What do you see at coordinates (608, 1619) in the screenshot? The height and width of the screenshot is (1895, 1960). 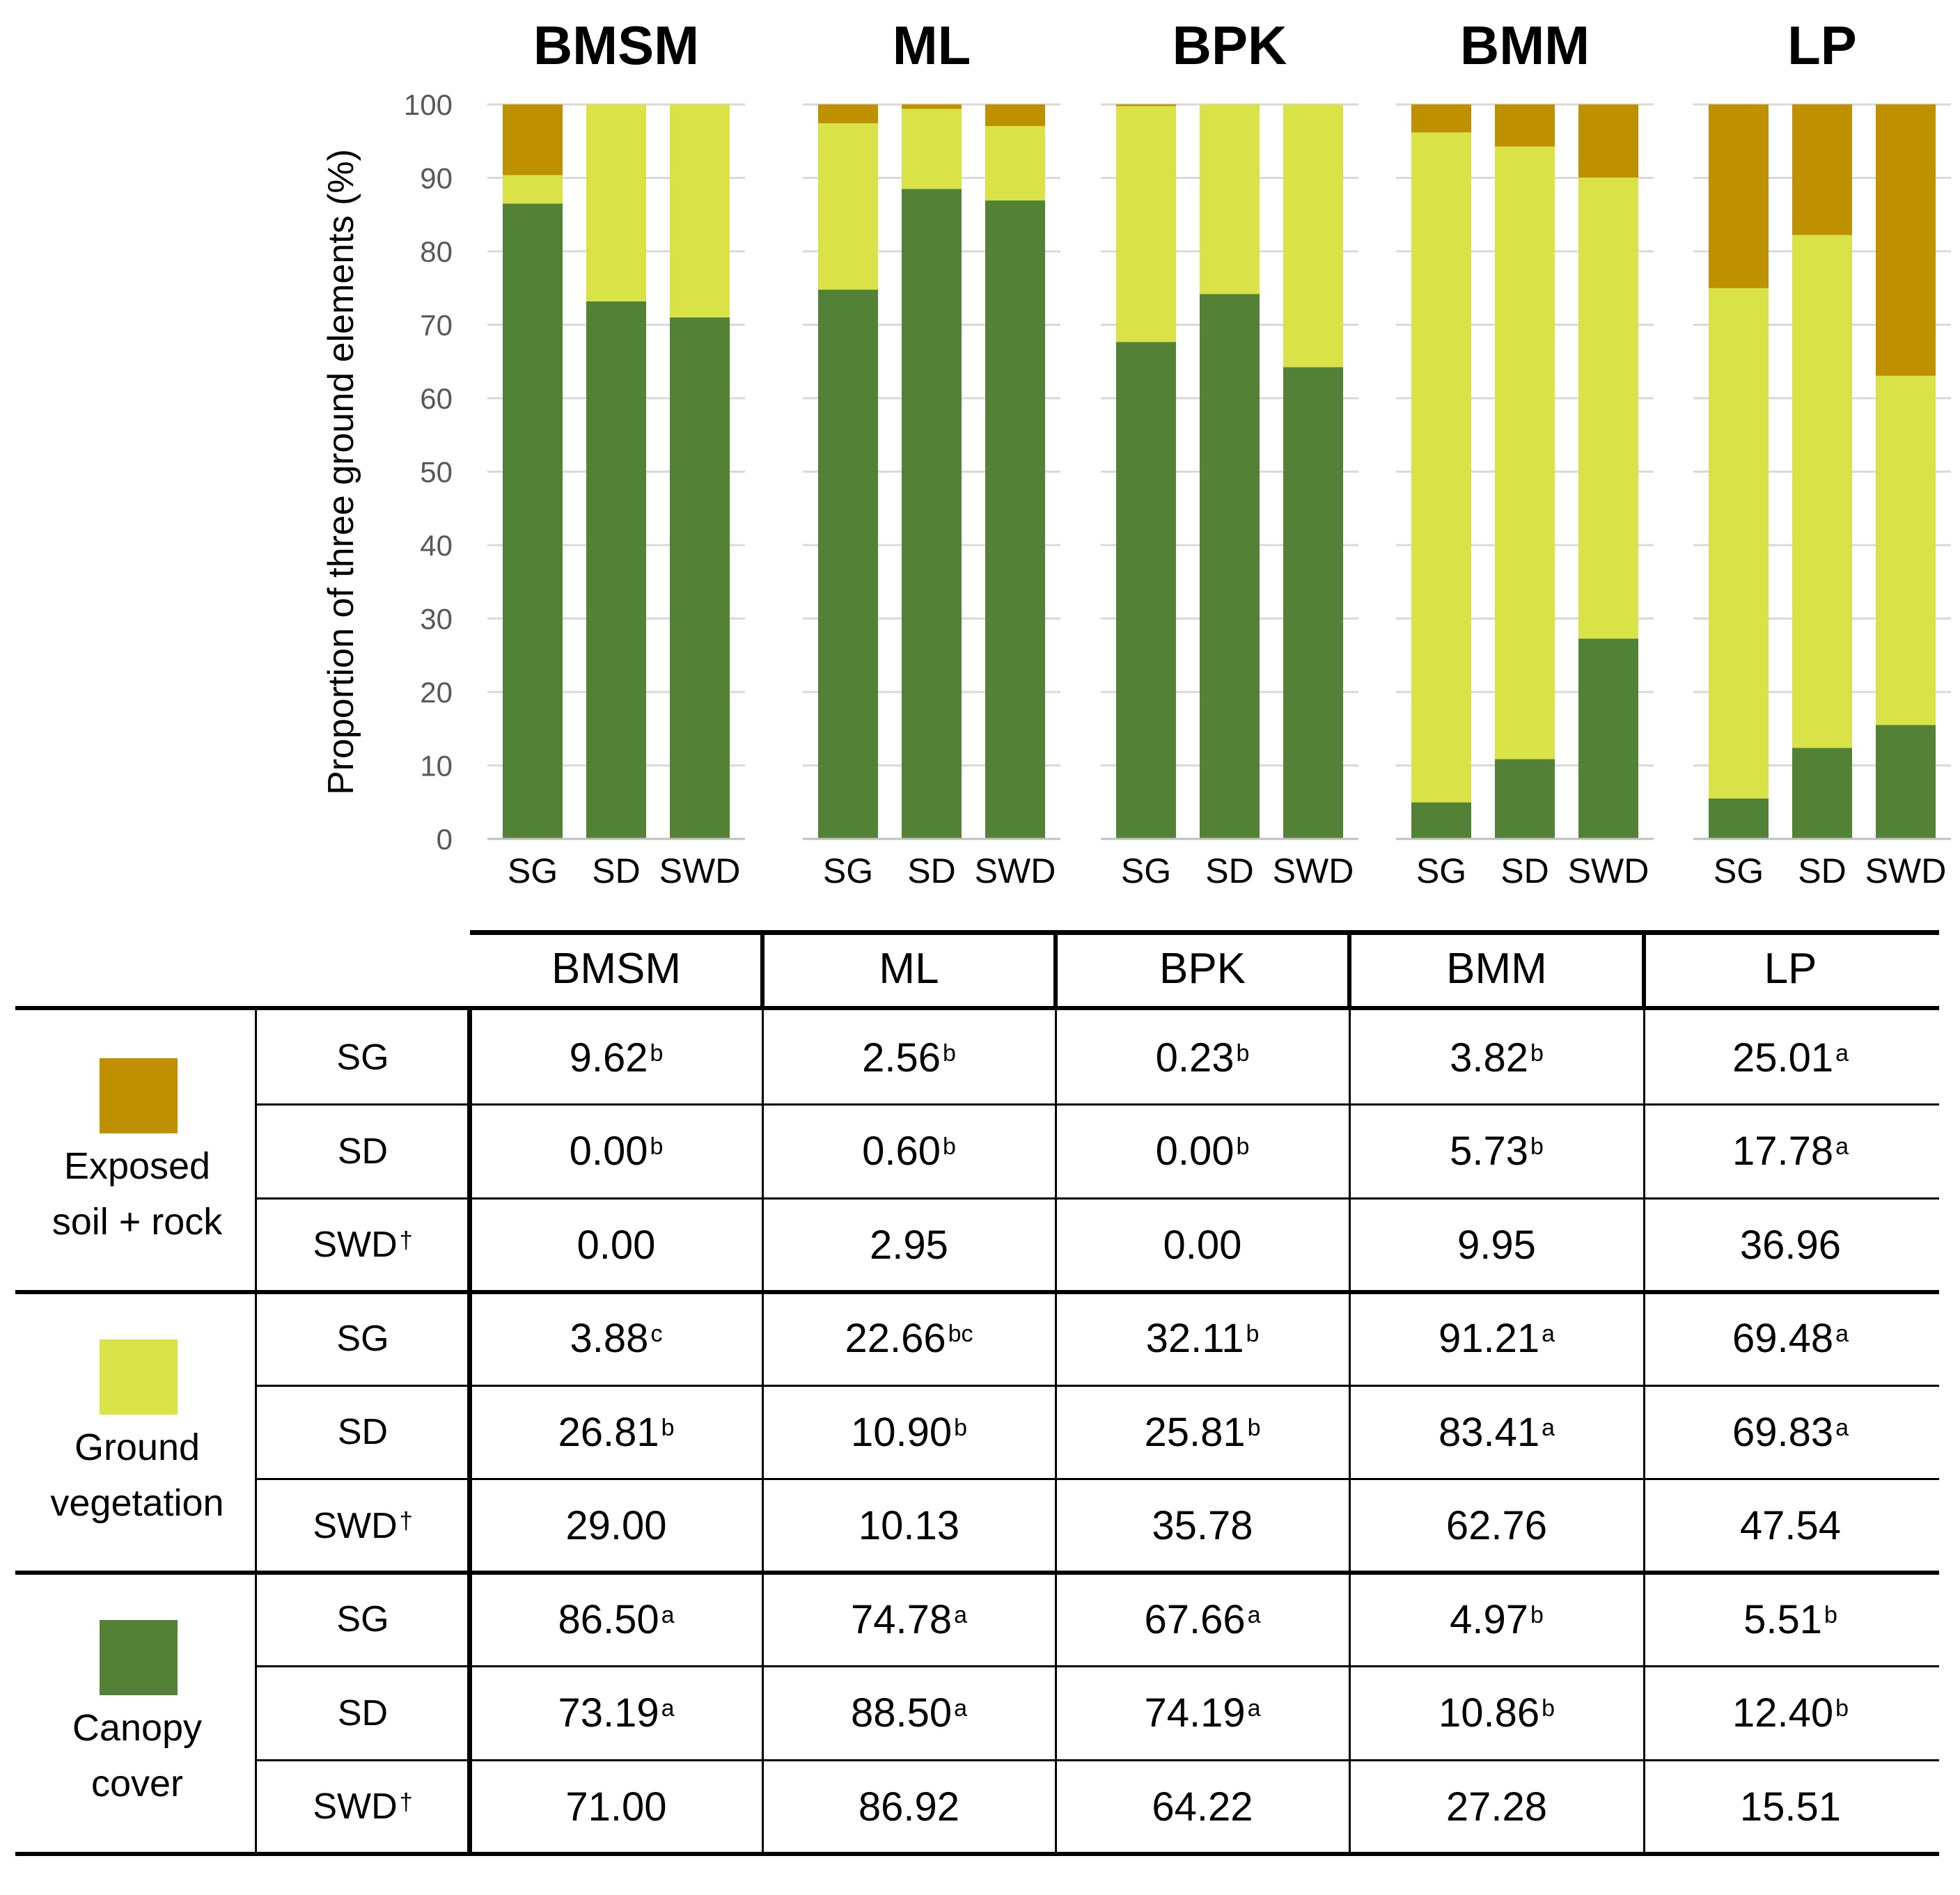 I see `cell-value: 86.50` at bounding box center [608, 1619].